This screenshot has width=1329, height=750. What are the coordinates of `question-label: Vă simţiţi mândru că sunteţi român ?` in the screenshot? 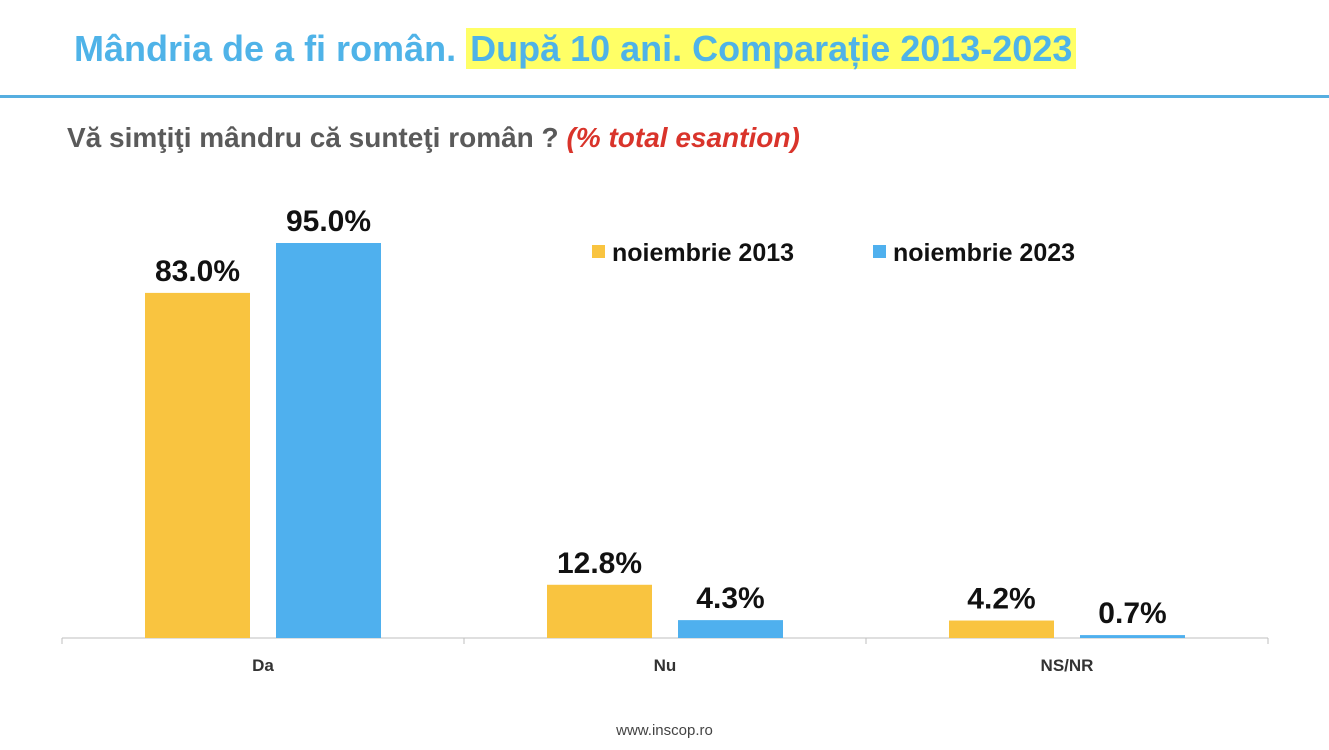 It's located at (313, 137).